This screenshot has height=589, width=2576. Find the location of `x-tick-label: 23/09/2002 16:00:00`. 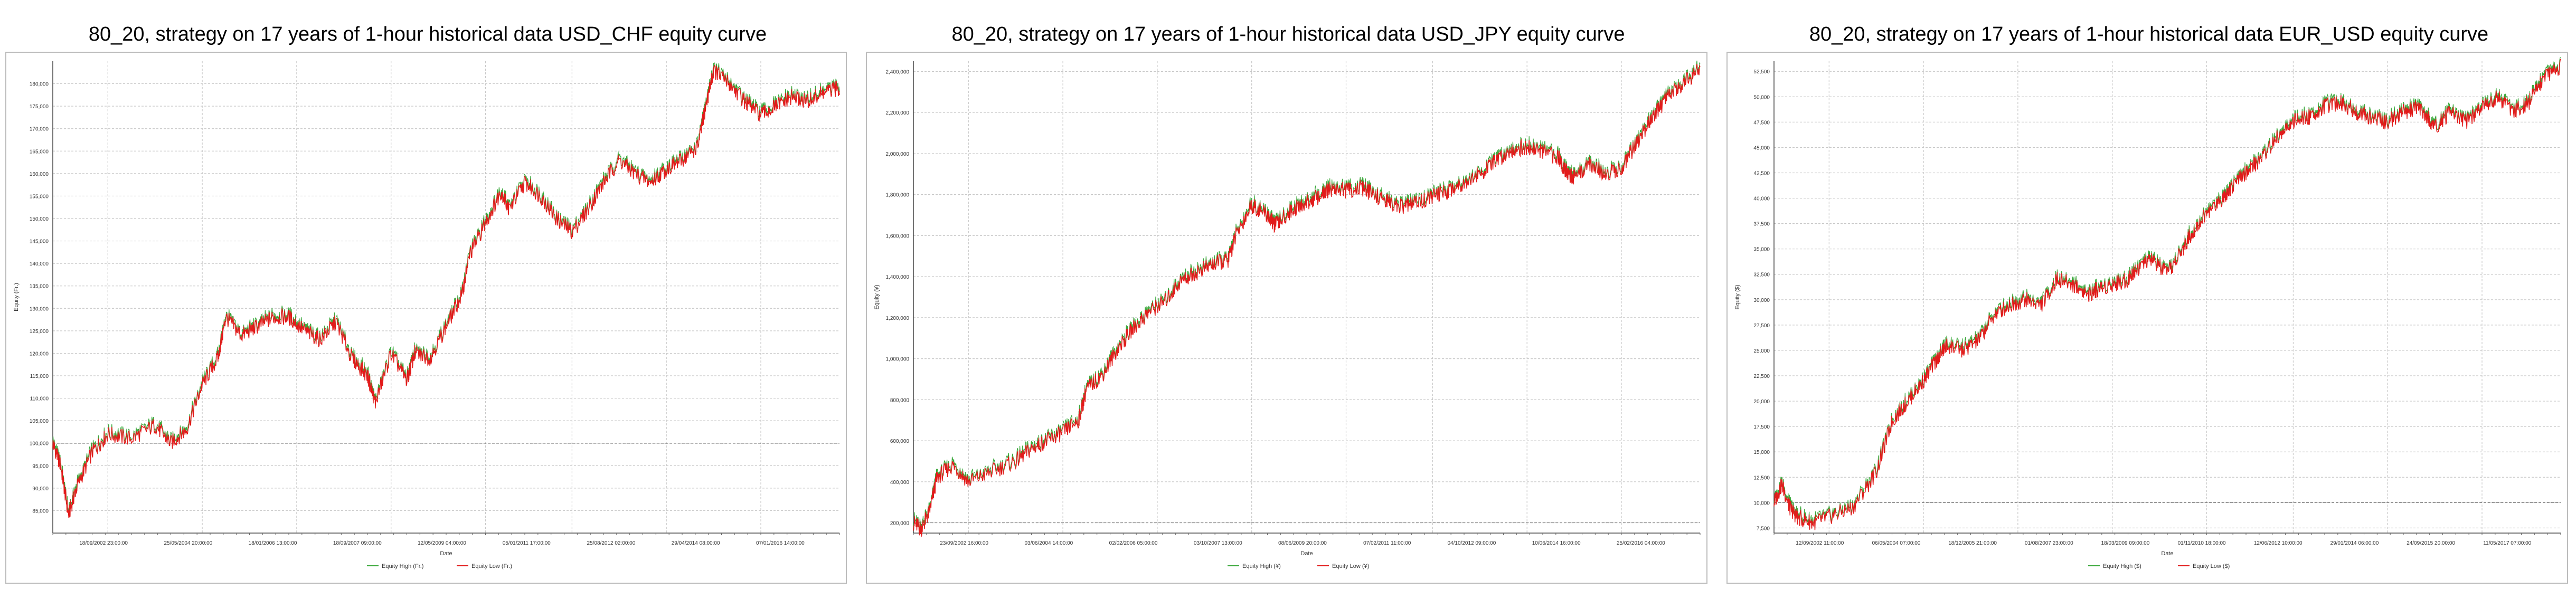

x-tick-label: 23/09/2002 16:00:00 is located at coordinates (964, 543).